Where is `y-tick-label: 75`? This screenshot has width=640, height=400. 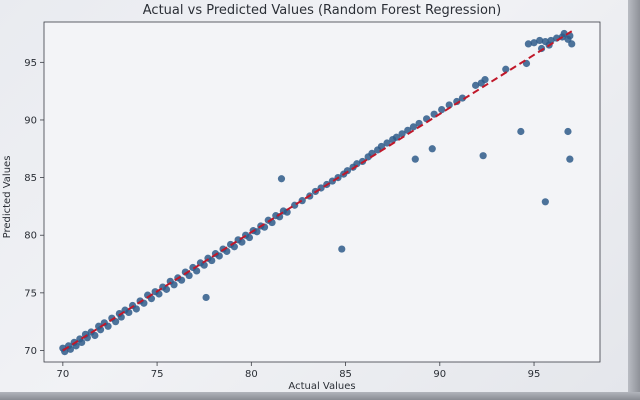 y-tick-label: 75 is located at coordinates (30, 293).